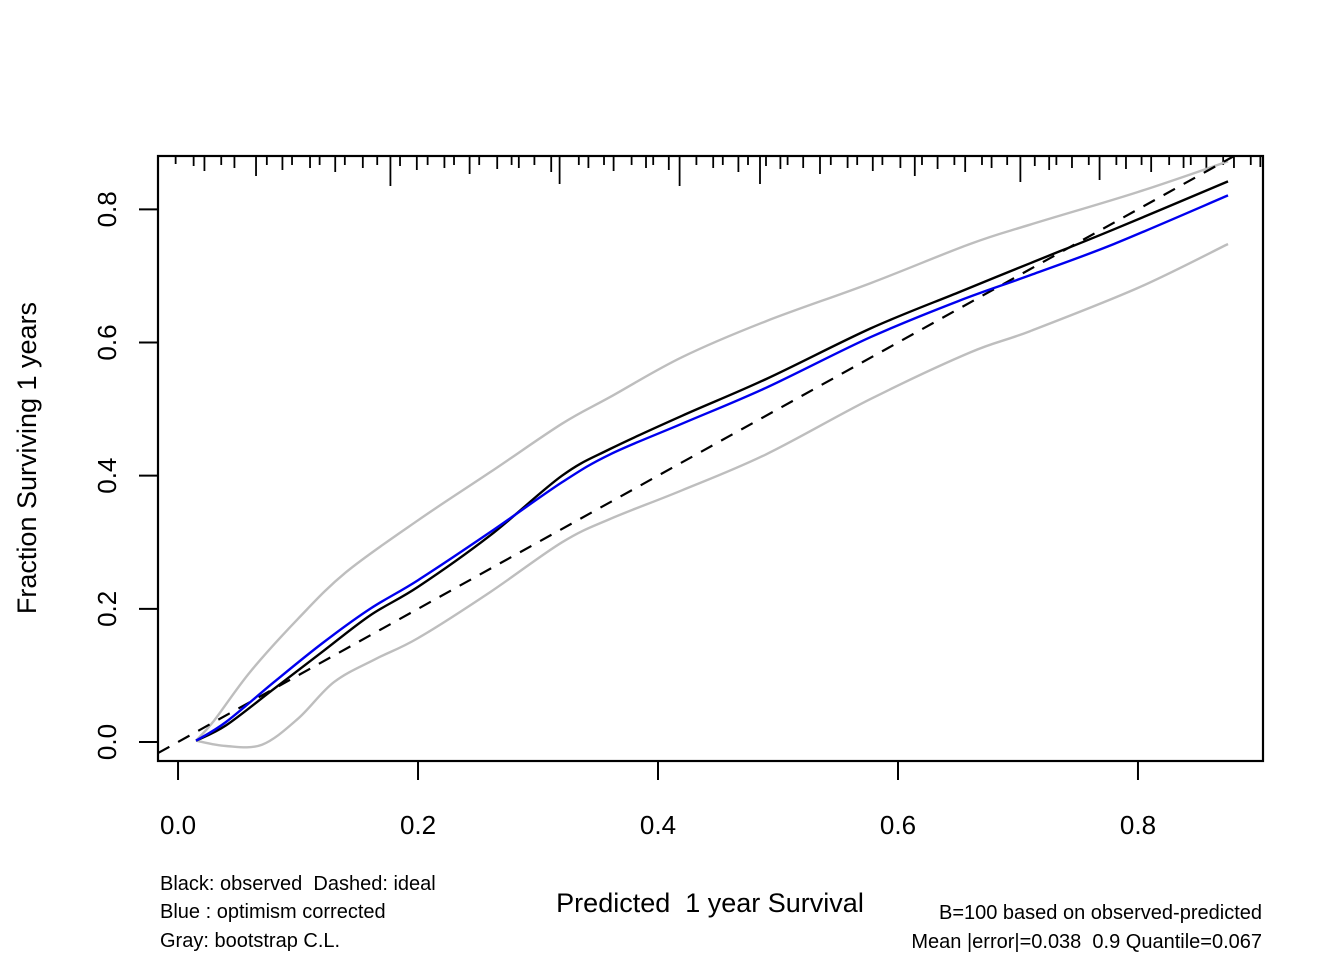  Describe the element at coordinates (718, 171) in the screenshot. I see `rug-marks` at that location.